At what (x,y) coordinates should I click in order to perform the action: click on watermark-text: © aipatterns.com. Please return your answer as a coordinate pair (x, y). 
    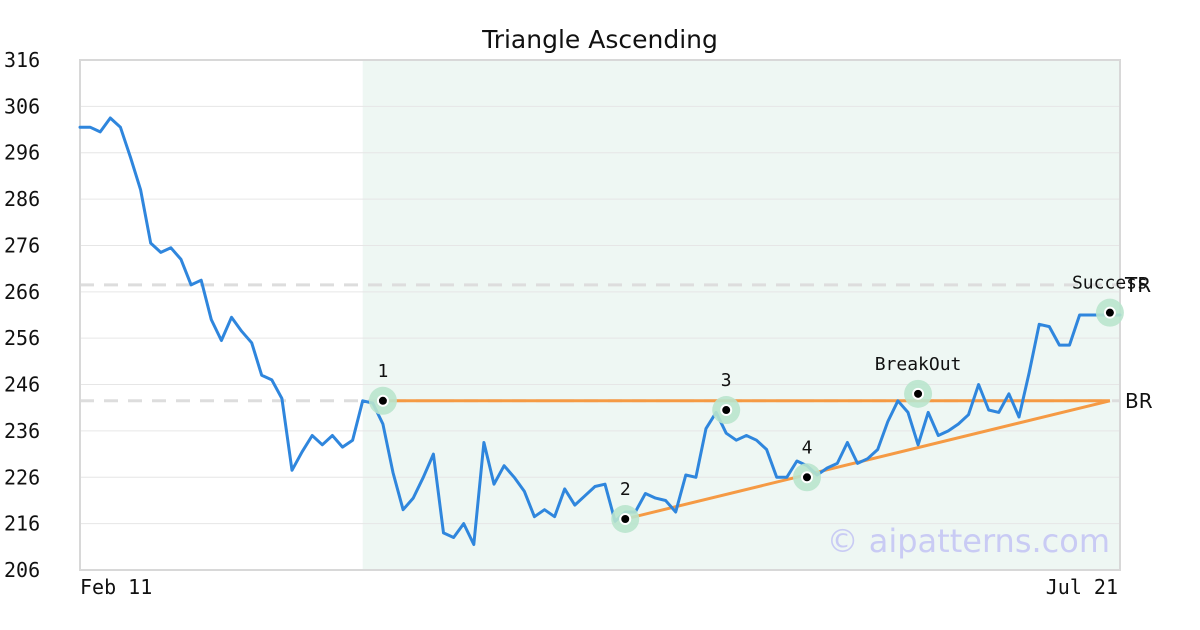
    Looking at the image, I should click on (968, 541).